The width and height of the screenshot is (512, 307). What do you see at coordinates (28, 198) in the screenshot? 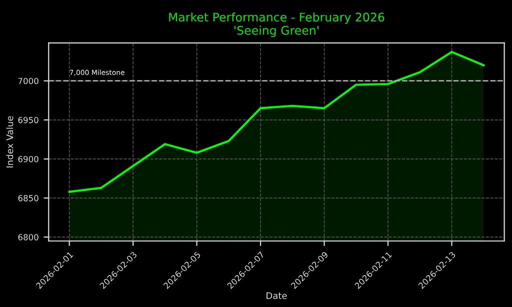
I see `y-tick-label: 6850` at bounding box center [28, 198].